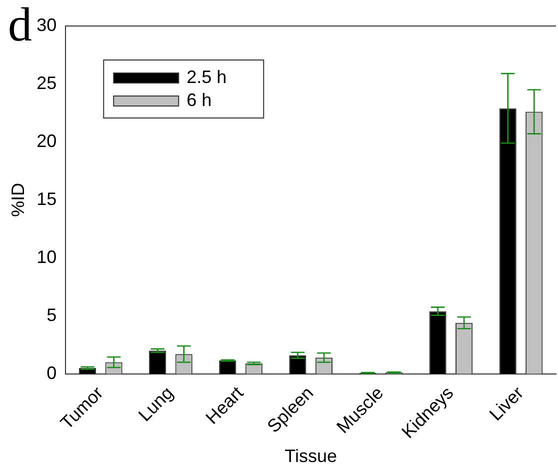 This screenshot has height=468, width=558. I want to click on y-tick-label: 20, so click(46, 140).